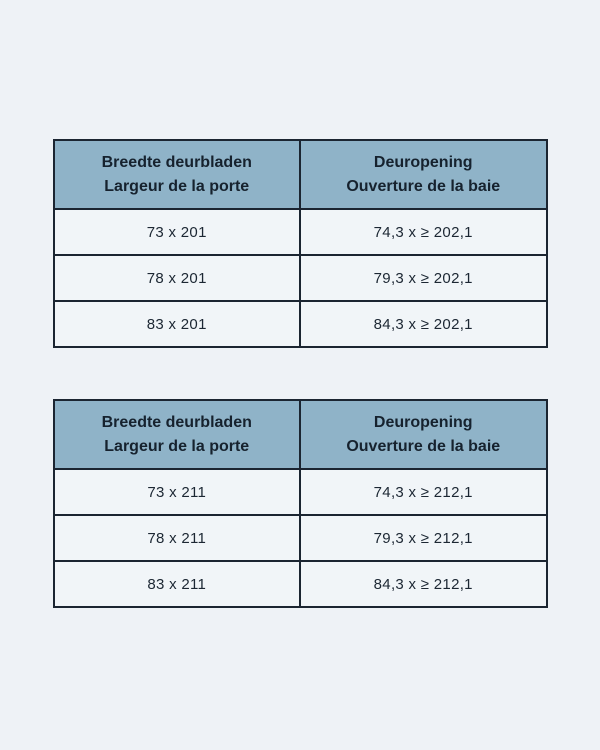 Image resolution: width=600 pixels, height=750 pixels. Describe the element at coordinates (423, 278) in the screenshot. I see `door-opening-value: 79,3 x ≥ 202,1` at that location.